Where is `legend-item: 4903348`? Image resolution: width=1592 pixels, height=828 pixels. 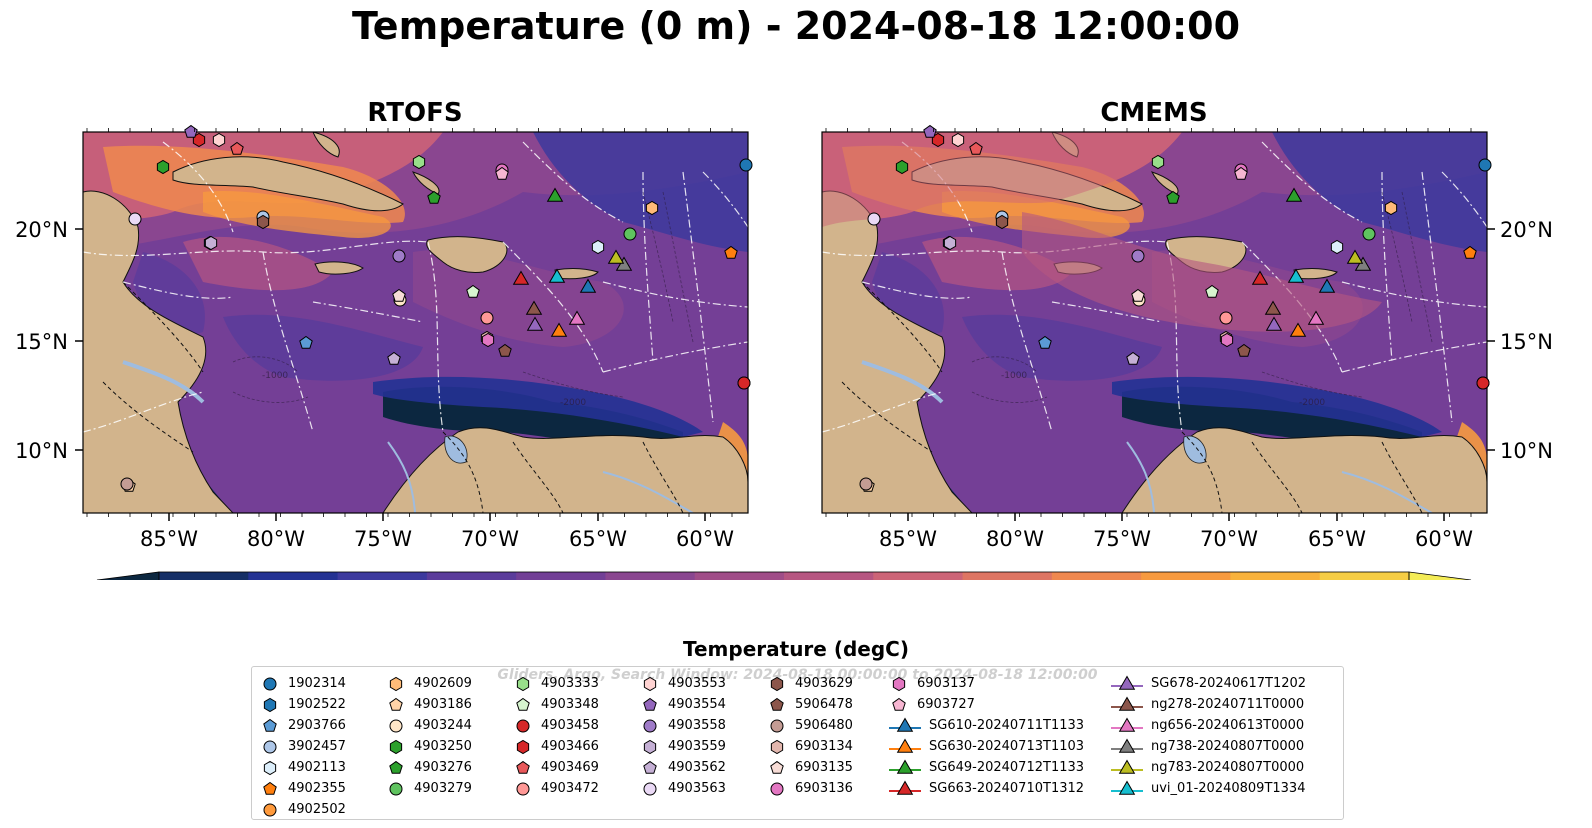
legend-item: 4903348 is located at coordinates (556, 704).